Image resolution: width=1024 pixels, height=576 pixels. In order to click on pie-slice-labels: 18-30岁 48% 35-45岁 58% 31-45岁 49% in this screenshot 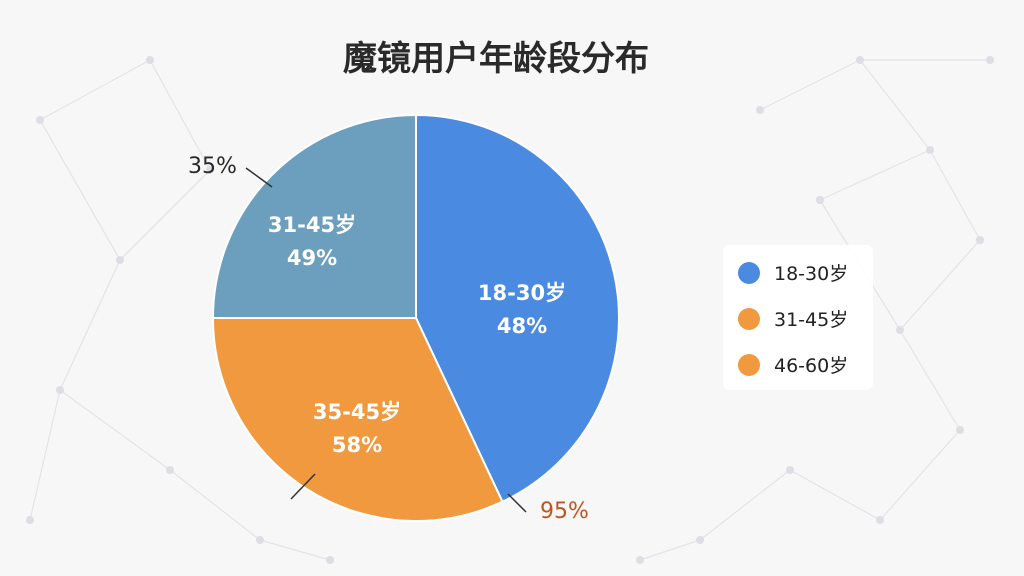, I will do `click(417, 335)`.